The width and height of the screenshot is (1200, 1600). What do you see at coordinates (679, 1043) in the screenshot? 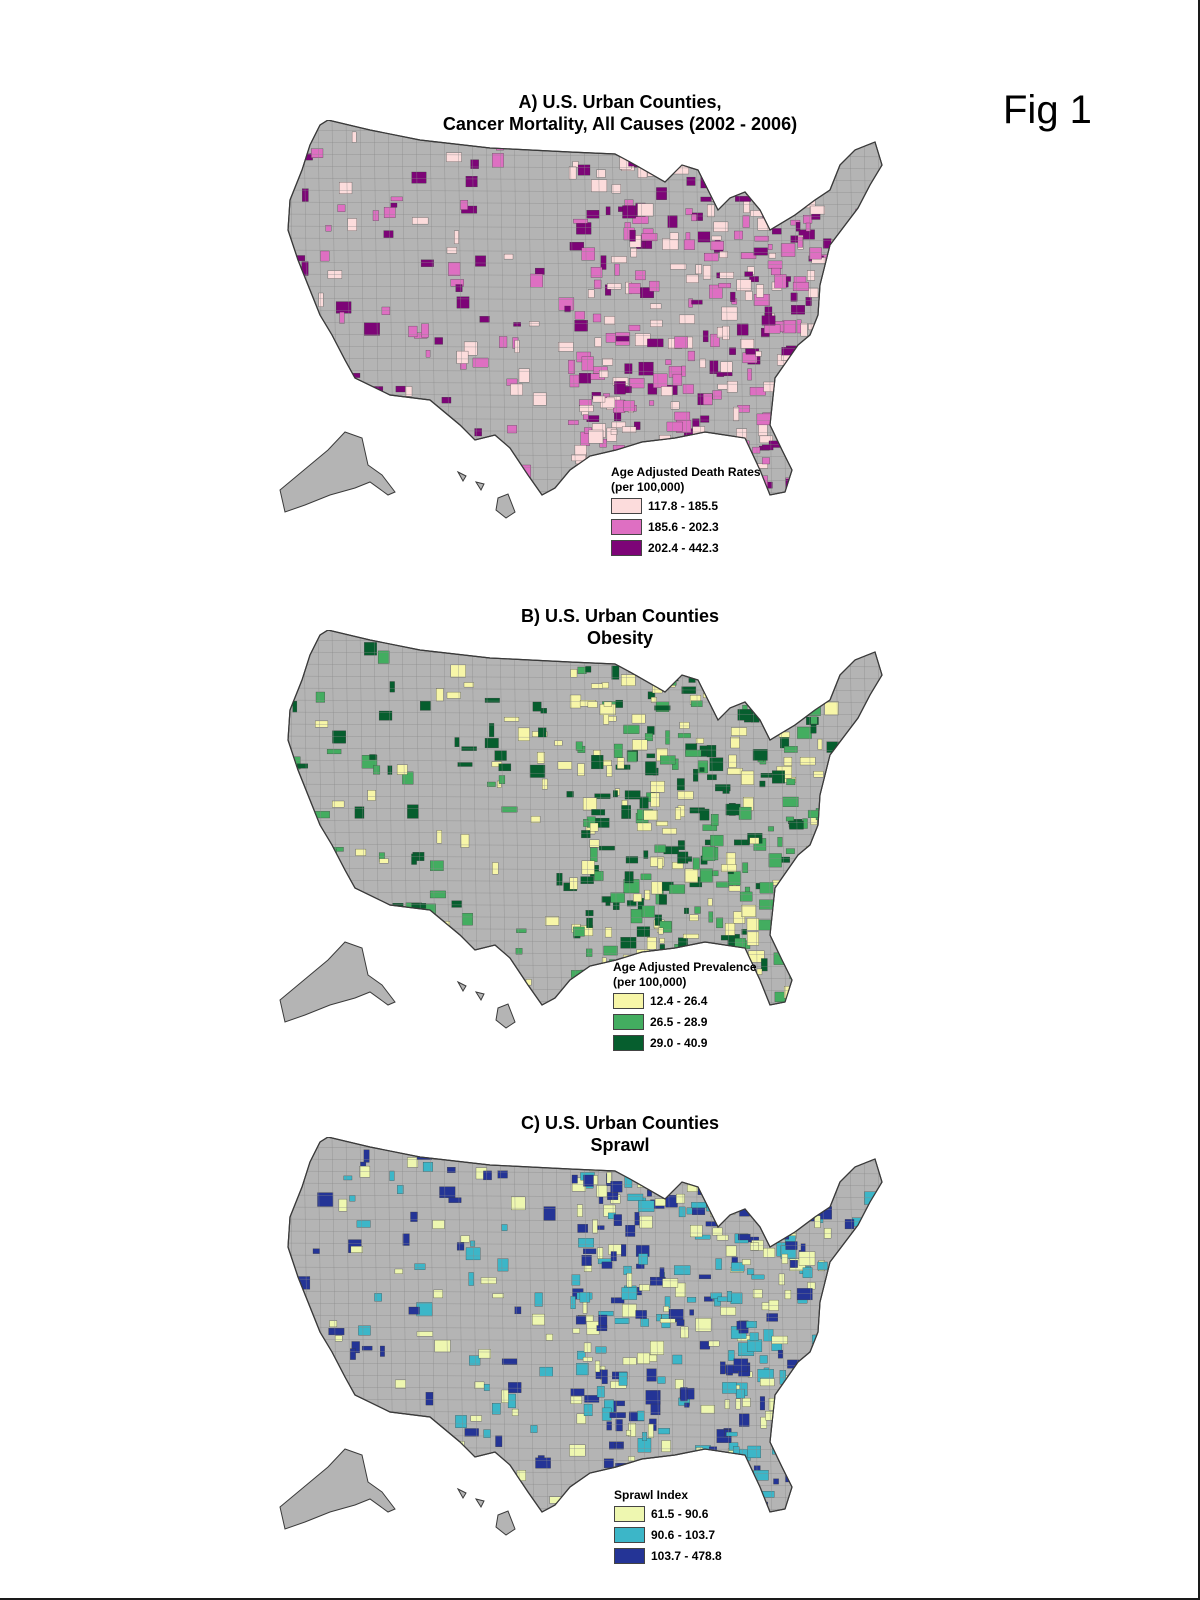
I see `legend-label: 29.0 - 40.9` at bounding box center [679, 1043].